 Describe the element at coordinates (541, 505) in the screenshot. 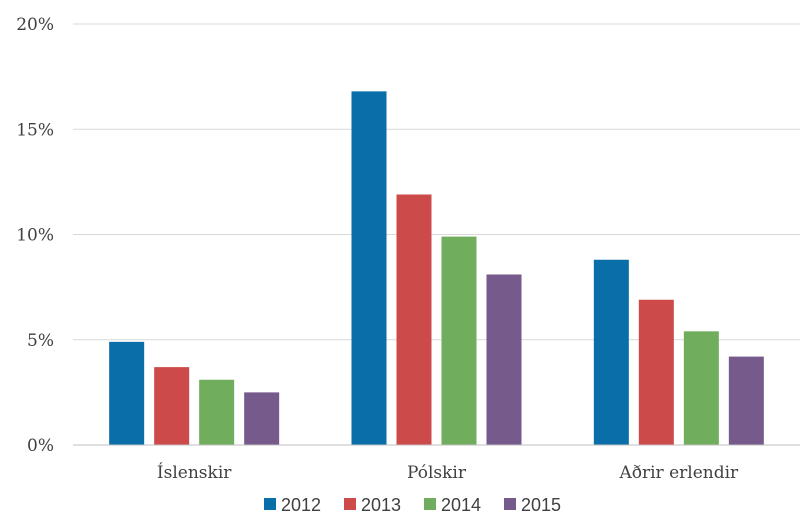

I see `legend-label: 2015` at that location.